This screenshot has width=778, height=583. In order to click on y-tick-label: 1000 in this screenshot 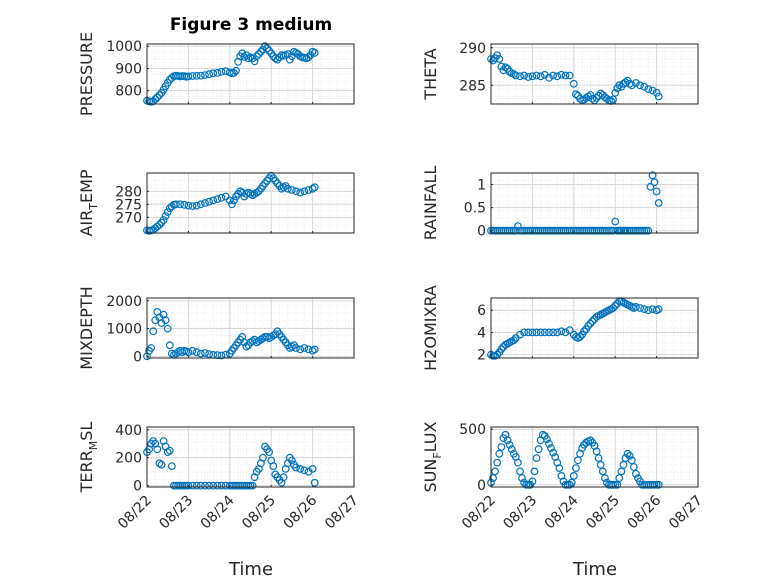, I will do `click(124, 330)`.